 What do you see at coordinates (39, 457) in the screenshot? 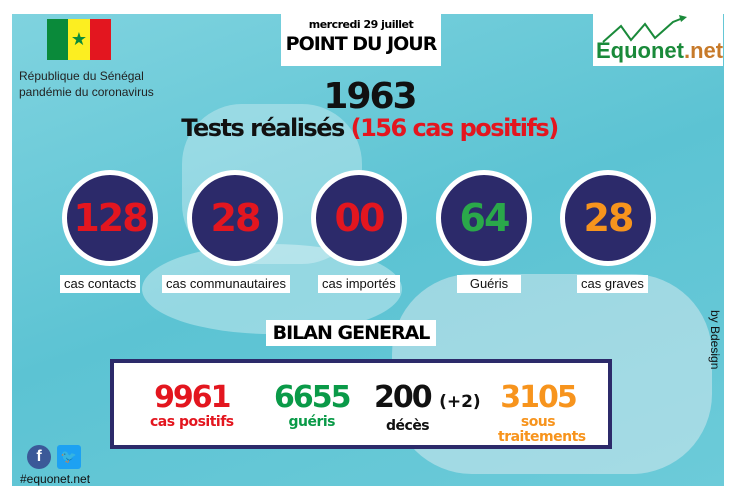
I see `facebook-icon: f` at bounding box center [39, 457].